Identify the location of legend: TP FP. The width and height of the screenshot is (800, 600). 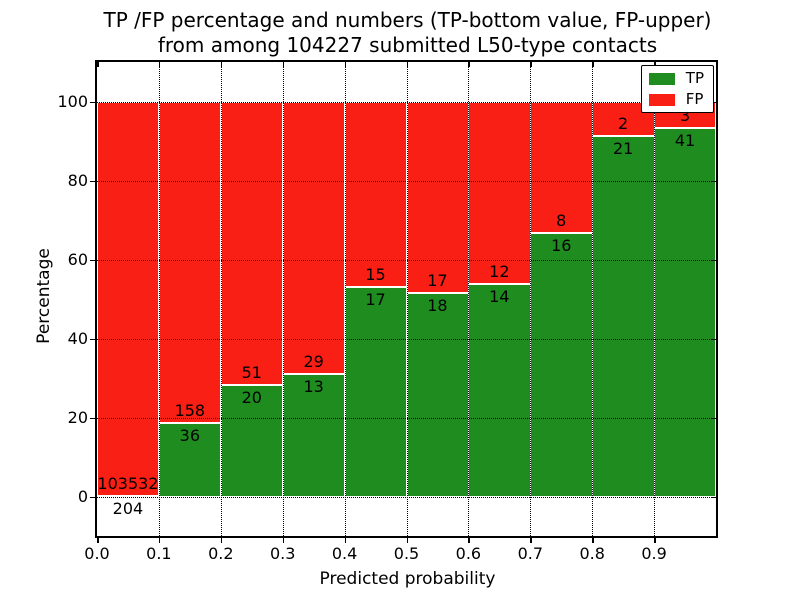
(677, 89).